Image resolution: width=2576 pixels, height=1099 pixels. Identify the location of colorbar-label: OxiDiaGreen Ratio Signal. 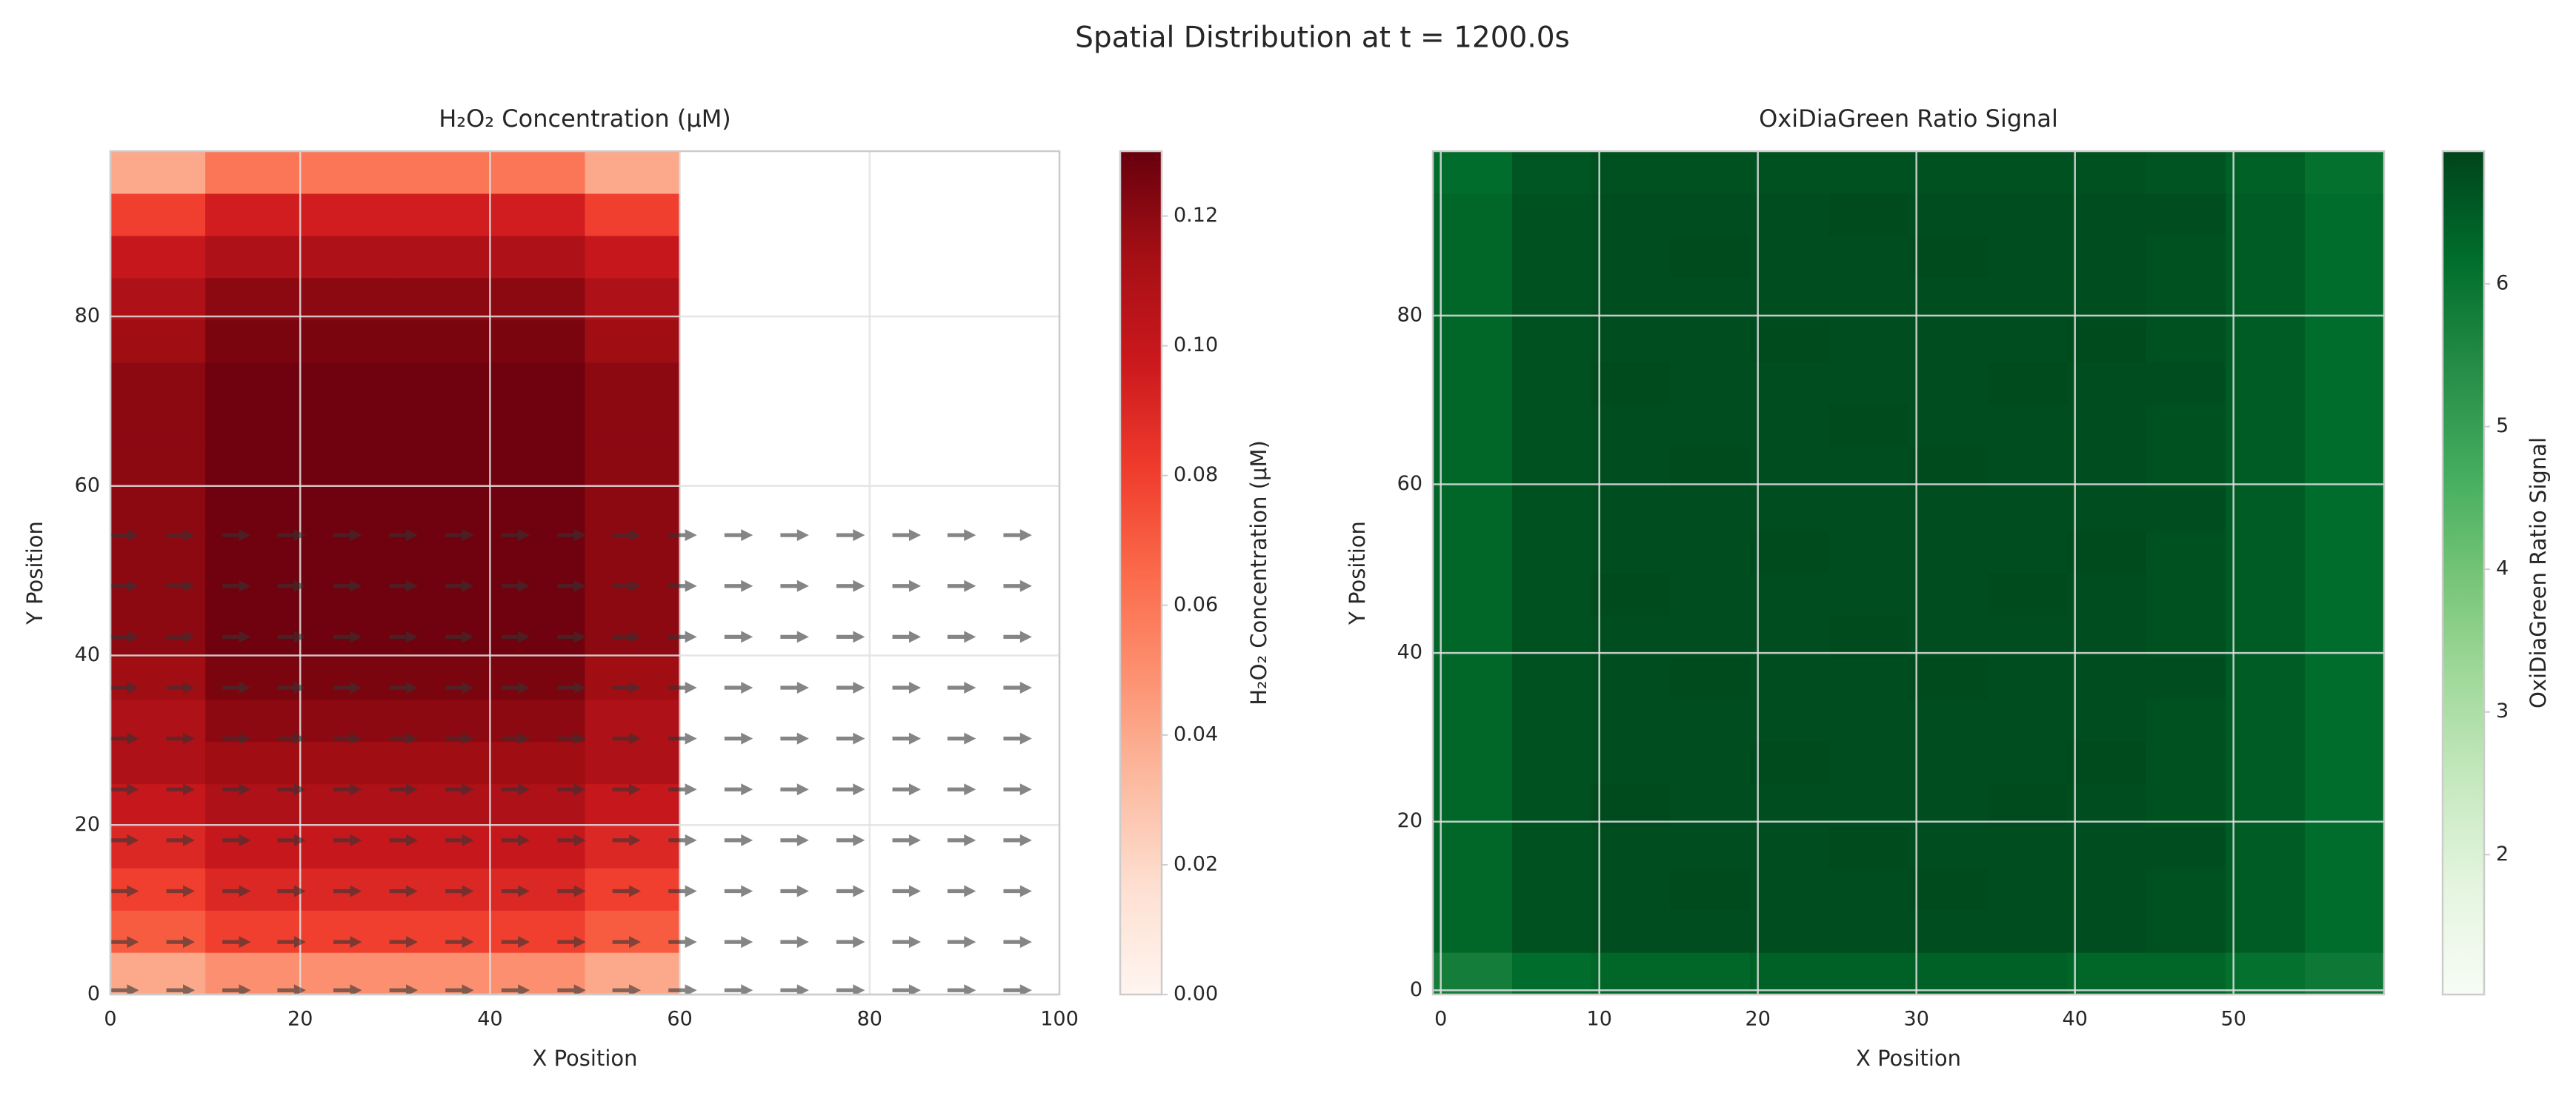
(2538, 572).